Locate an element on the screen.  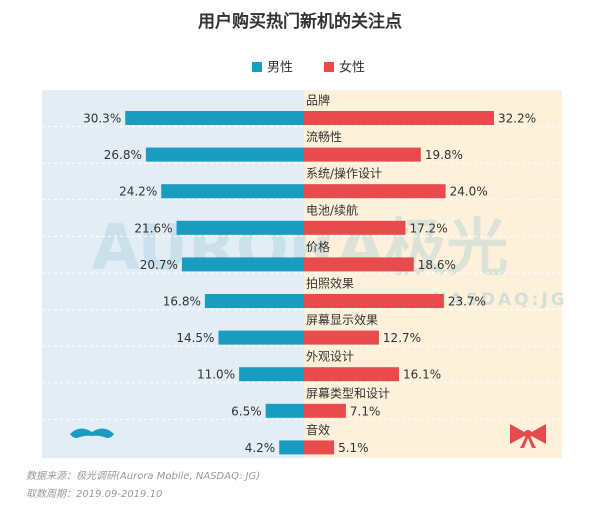
value-label: 11.0% is located at coordinates (216, 375).